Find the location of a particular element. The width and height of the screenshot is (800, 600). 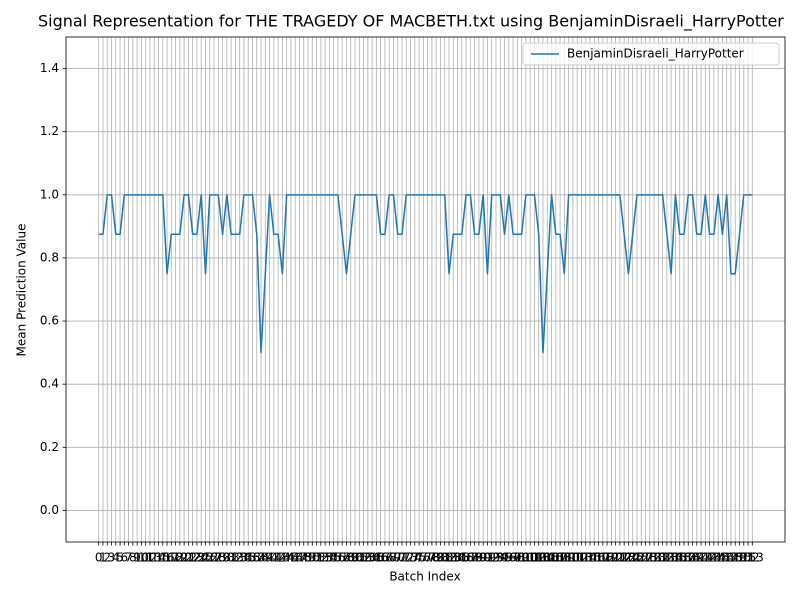

x-tick-label: 77 is located at coordinates (427, 558).